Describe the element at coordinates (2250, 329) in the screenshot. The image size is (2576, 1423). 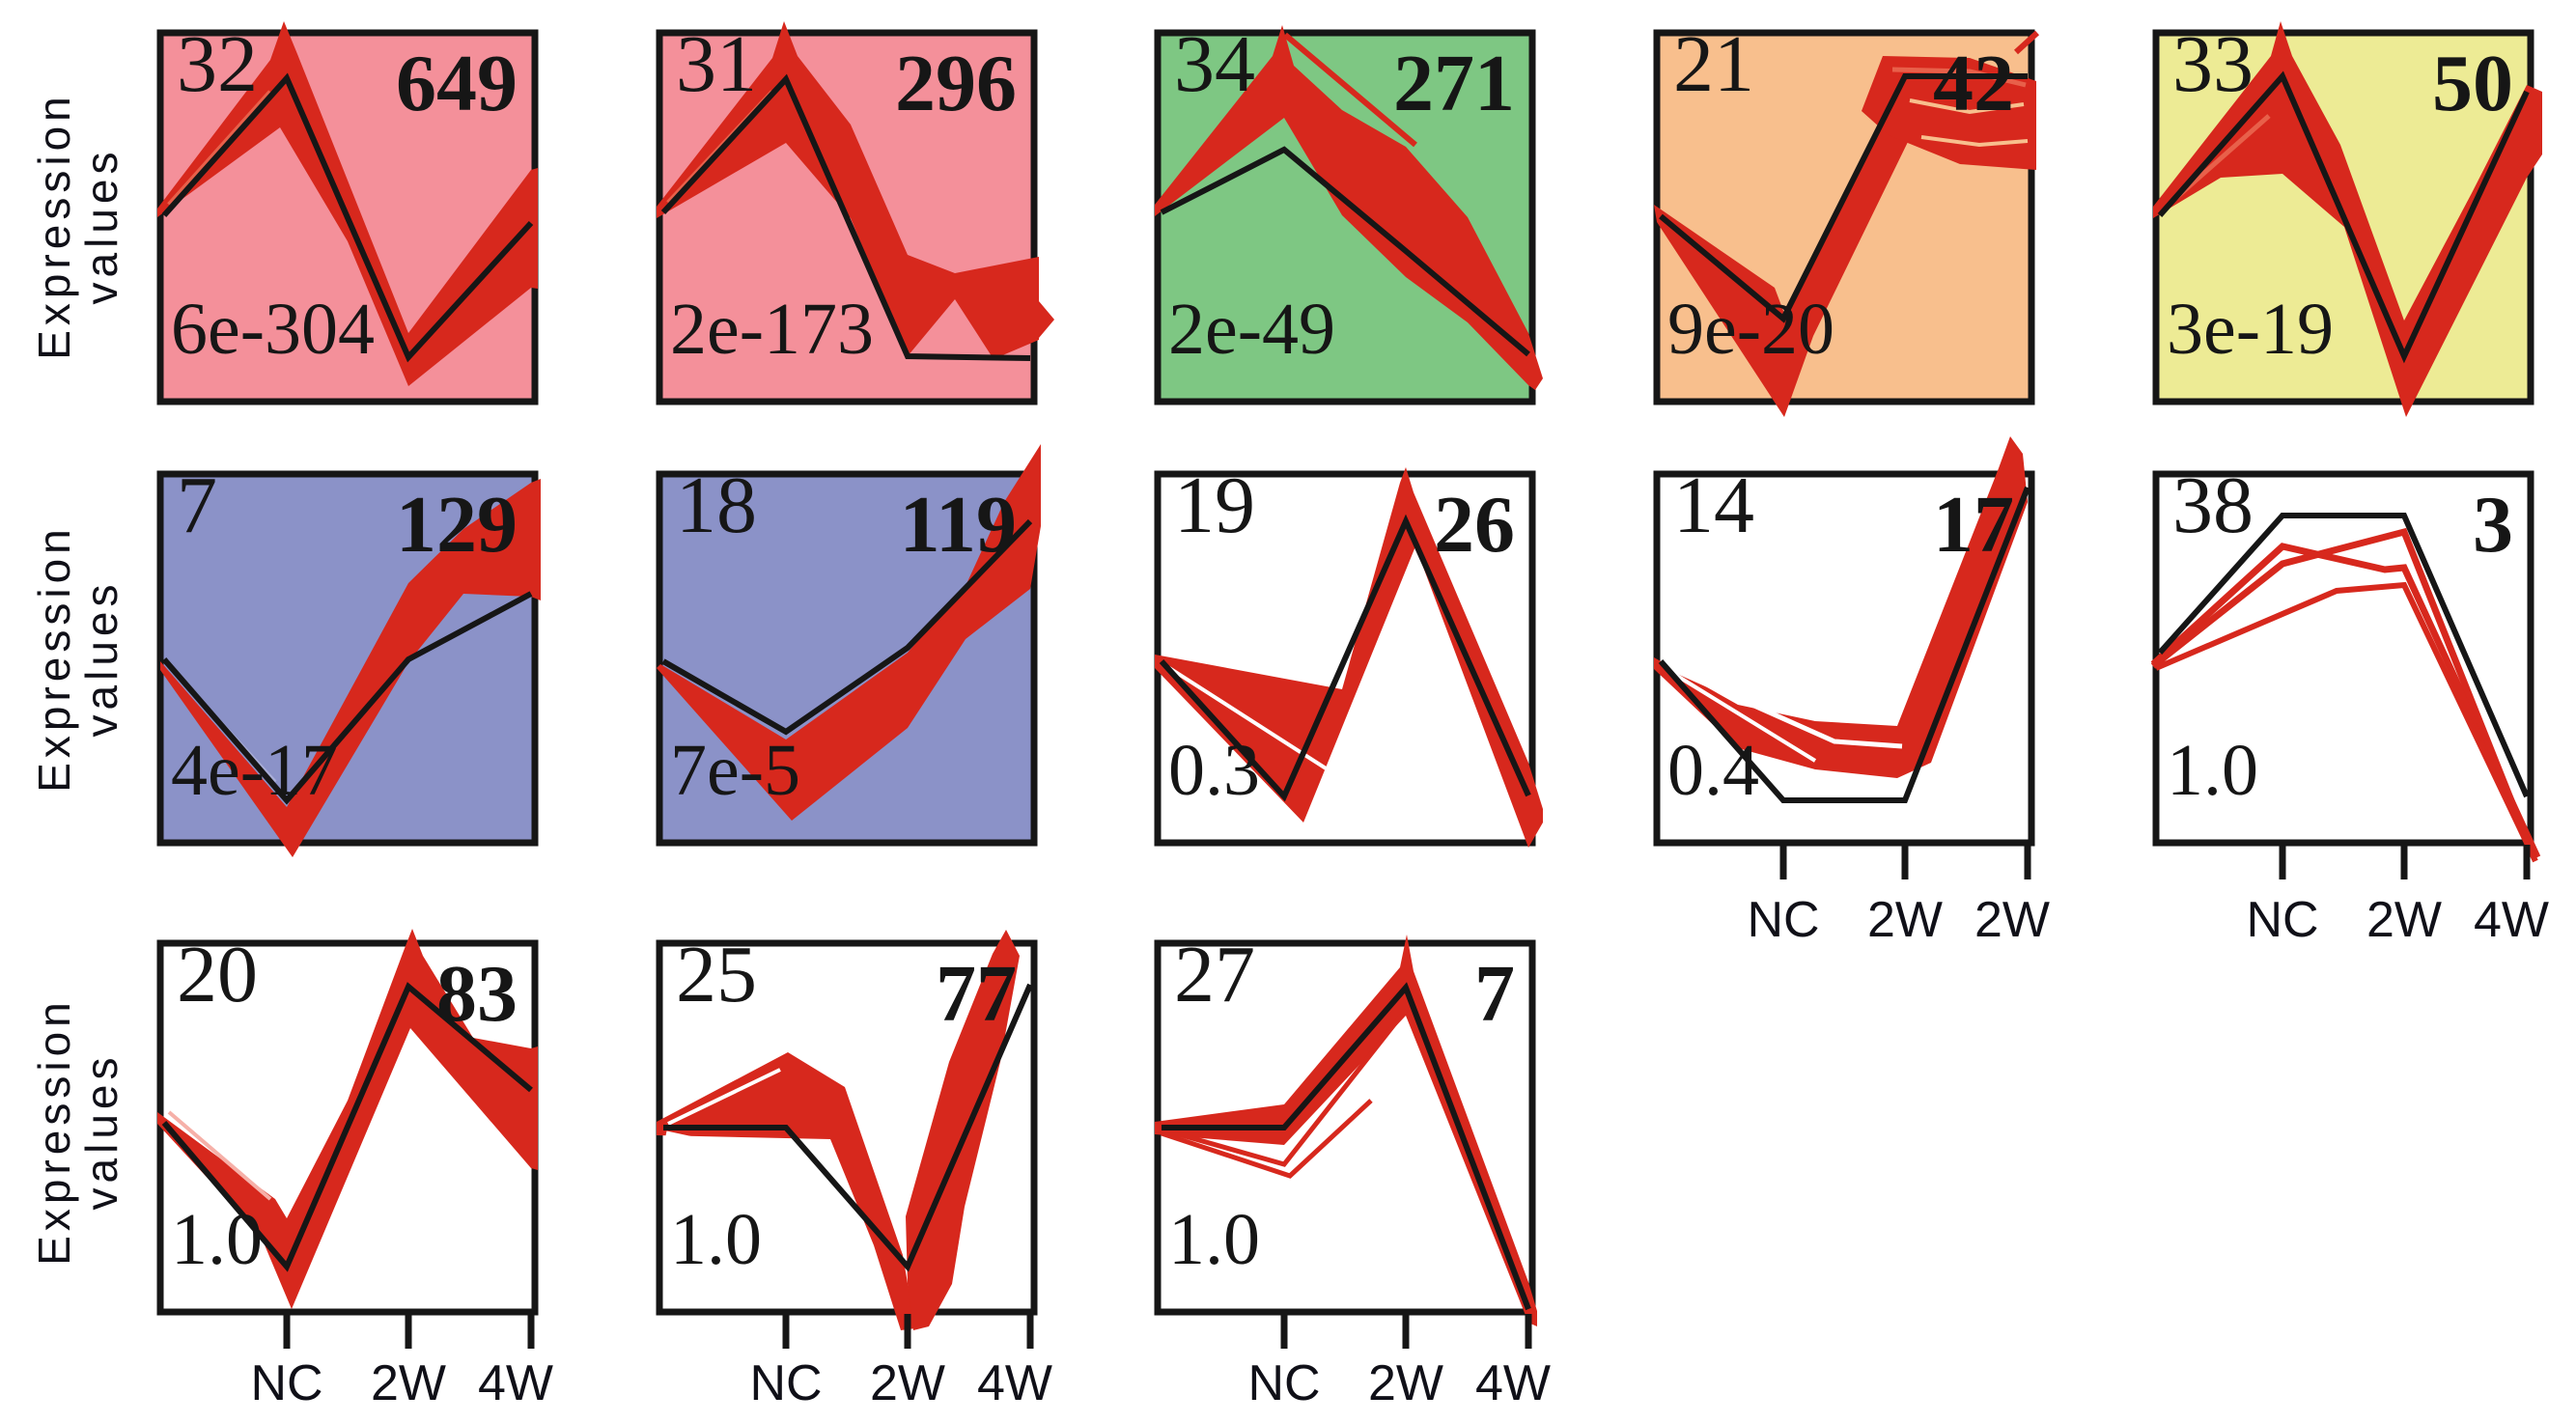
I see `svg-text: 3e-19` at that location.